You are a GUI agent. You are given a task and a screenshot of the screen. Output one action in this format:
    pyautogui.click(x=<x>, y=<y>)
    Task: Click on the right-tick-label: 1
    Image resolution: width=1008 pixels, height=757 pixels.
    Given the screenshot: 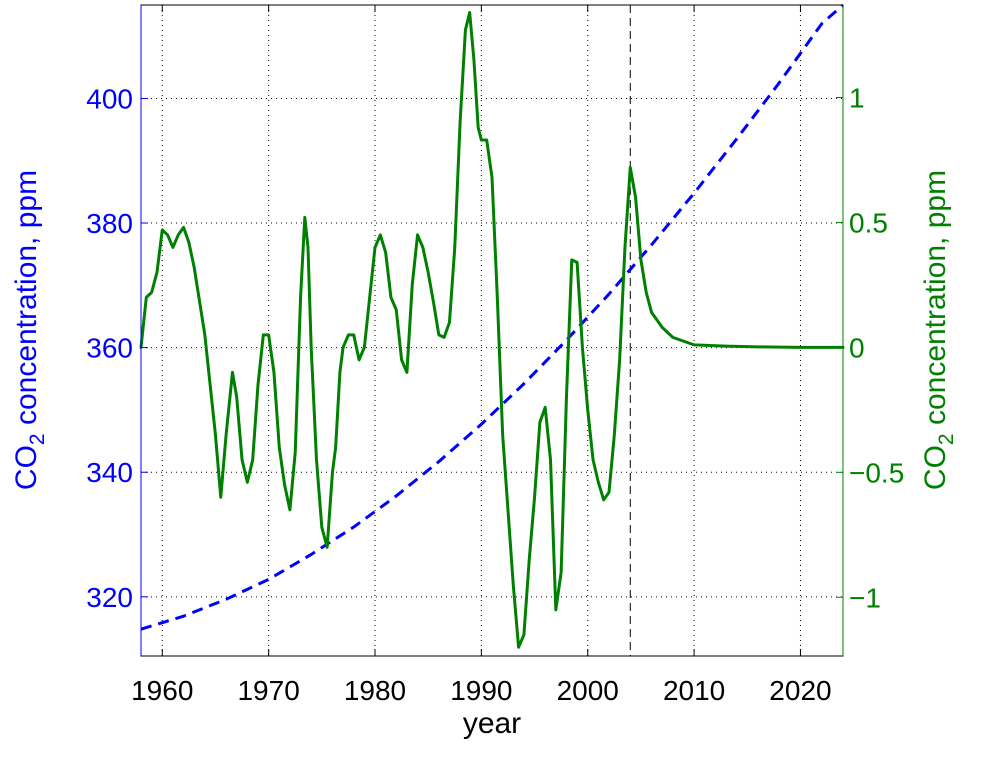 What is the action you would take?
    pyautogui.click(x=857, y=97)
    